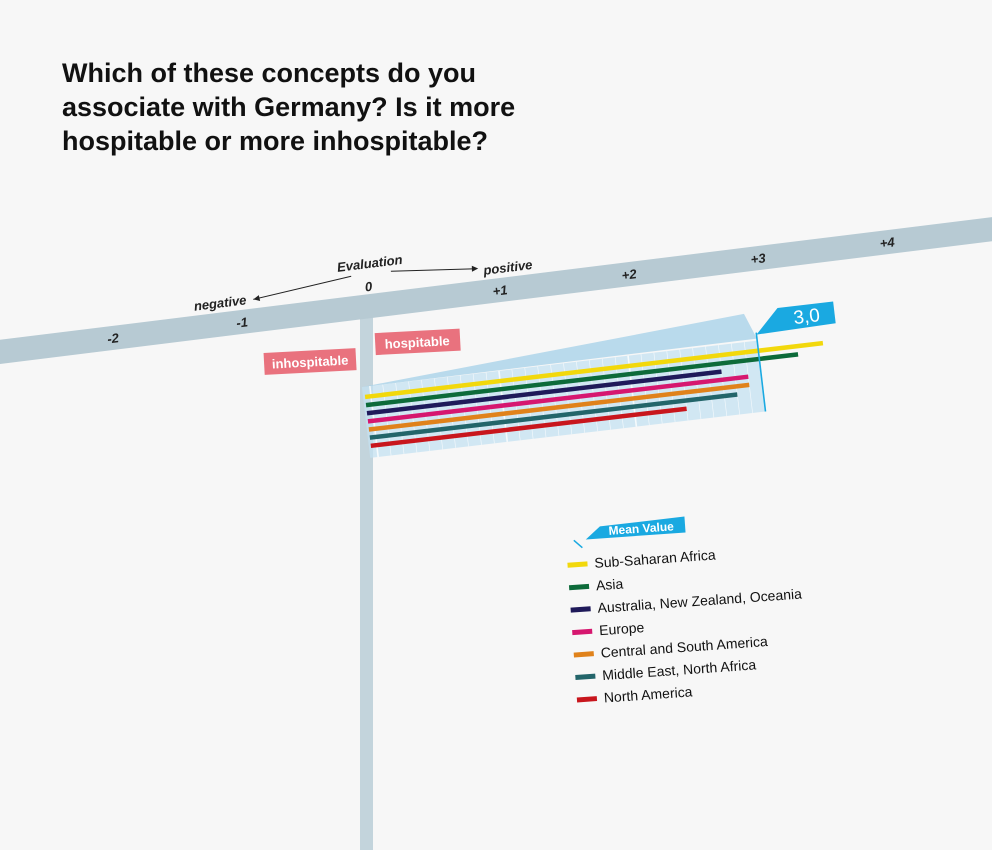  I want to click on bar-asia, so click(582, 380).